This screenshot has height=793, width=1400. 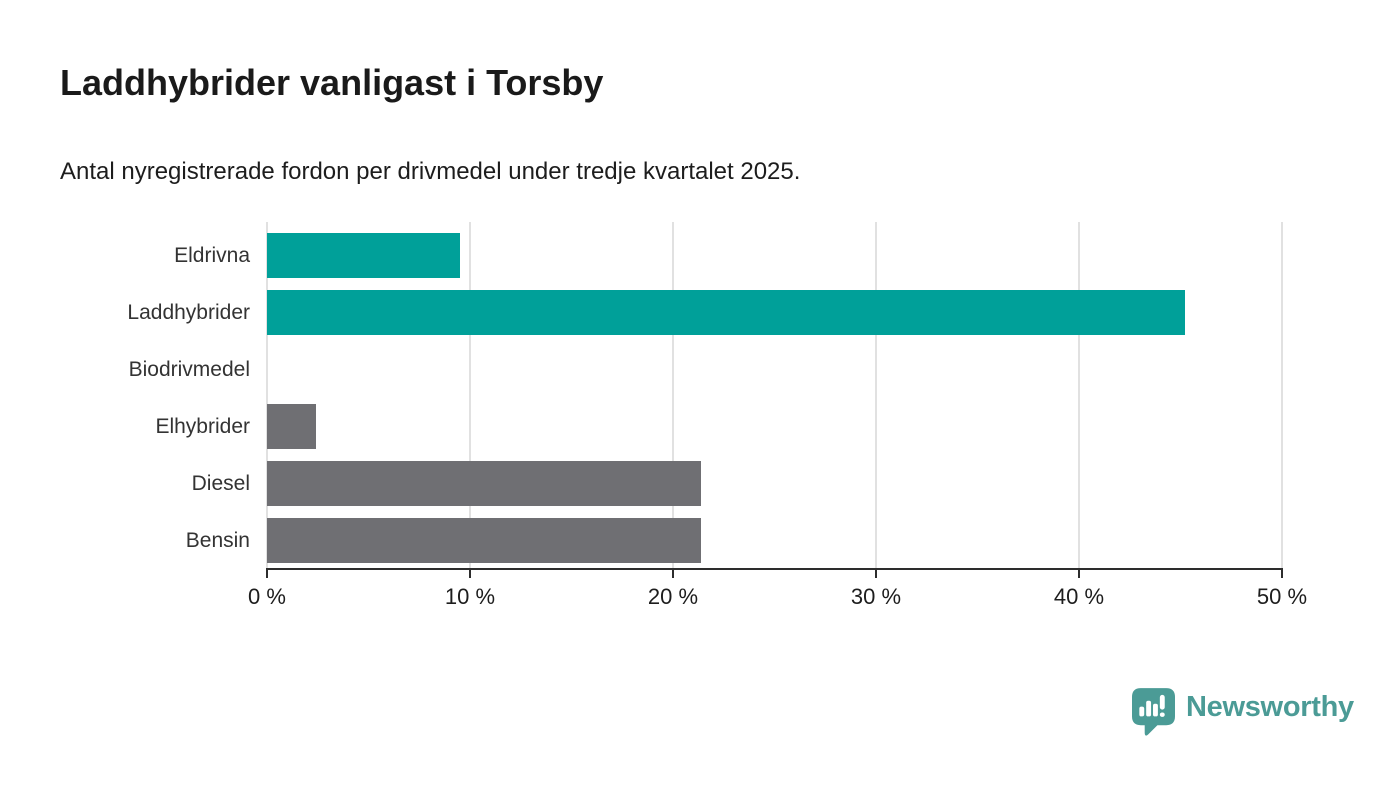 I want to click on bar-eldrivna, so click(x=363, y=255).